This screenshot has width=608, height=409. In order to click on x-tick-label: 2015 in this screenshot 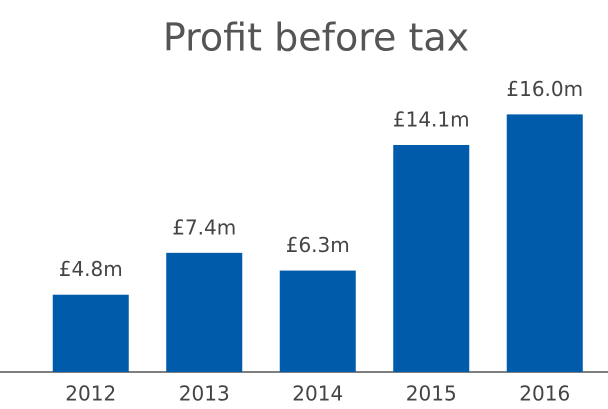, I will do `click(431, 394)`.